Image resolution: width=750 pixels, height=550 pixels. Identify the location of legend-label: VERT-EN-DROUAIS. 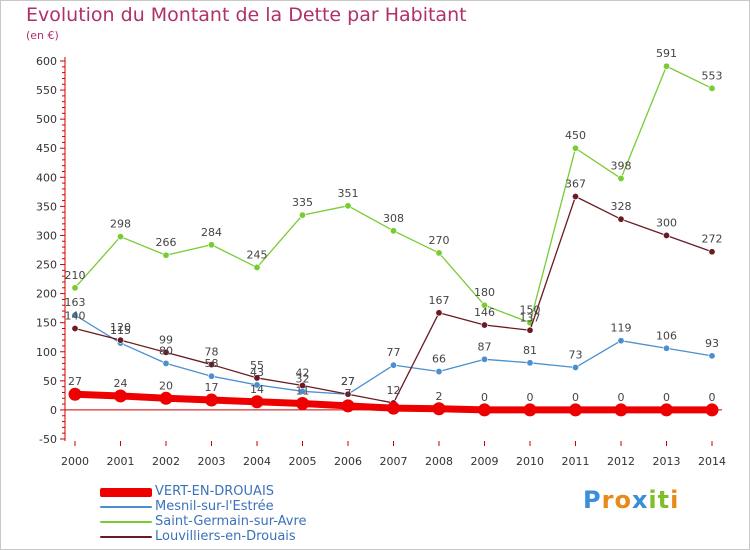
(215, 491).